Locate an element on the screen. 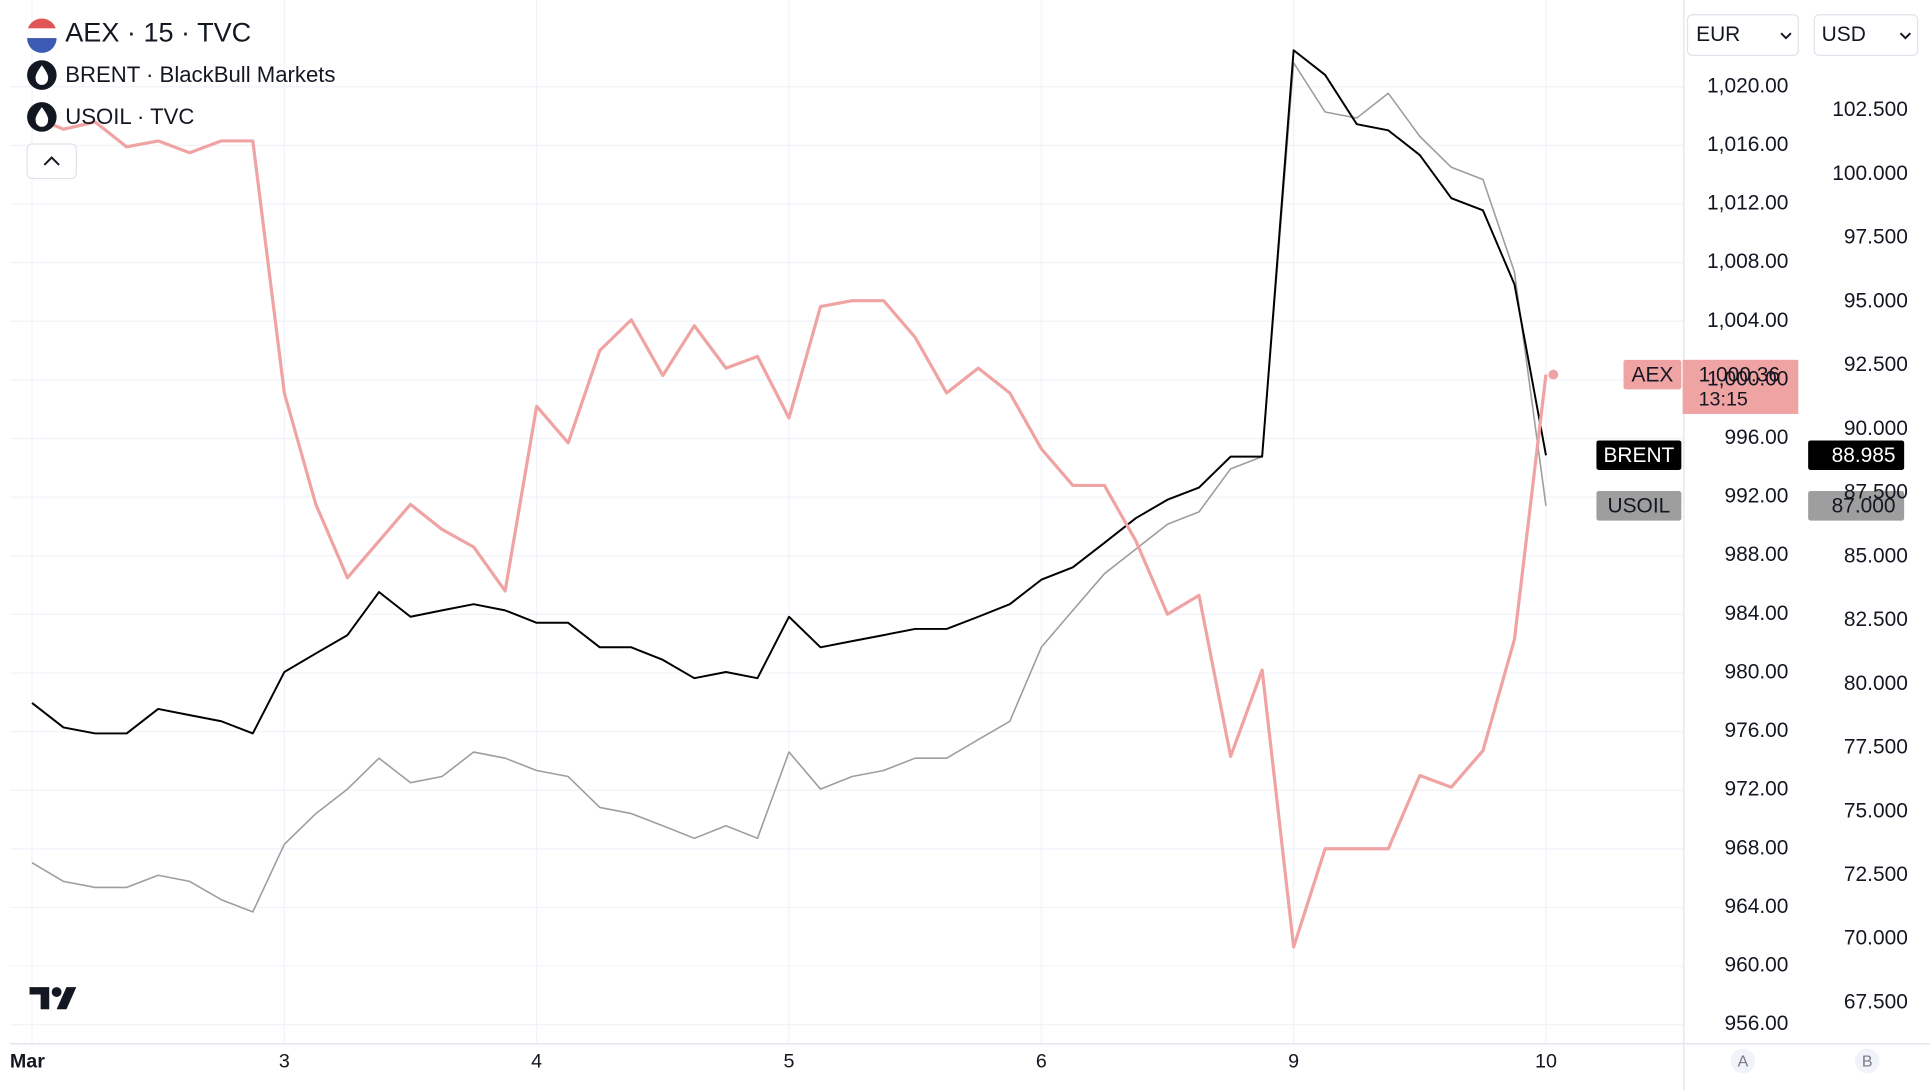  y-tick-label: 1,016.00 is located at coordinates (1747, 144).